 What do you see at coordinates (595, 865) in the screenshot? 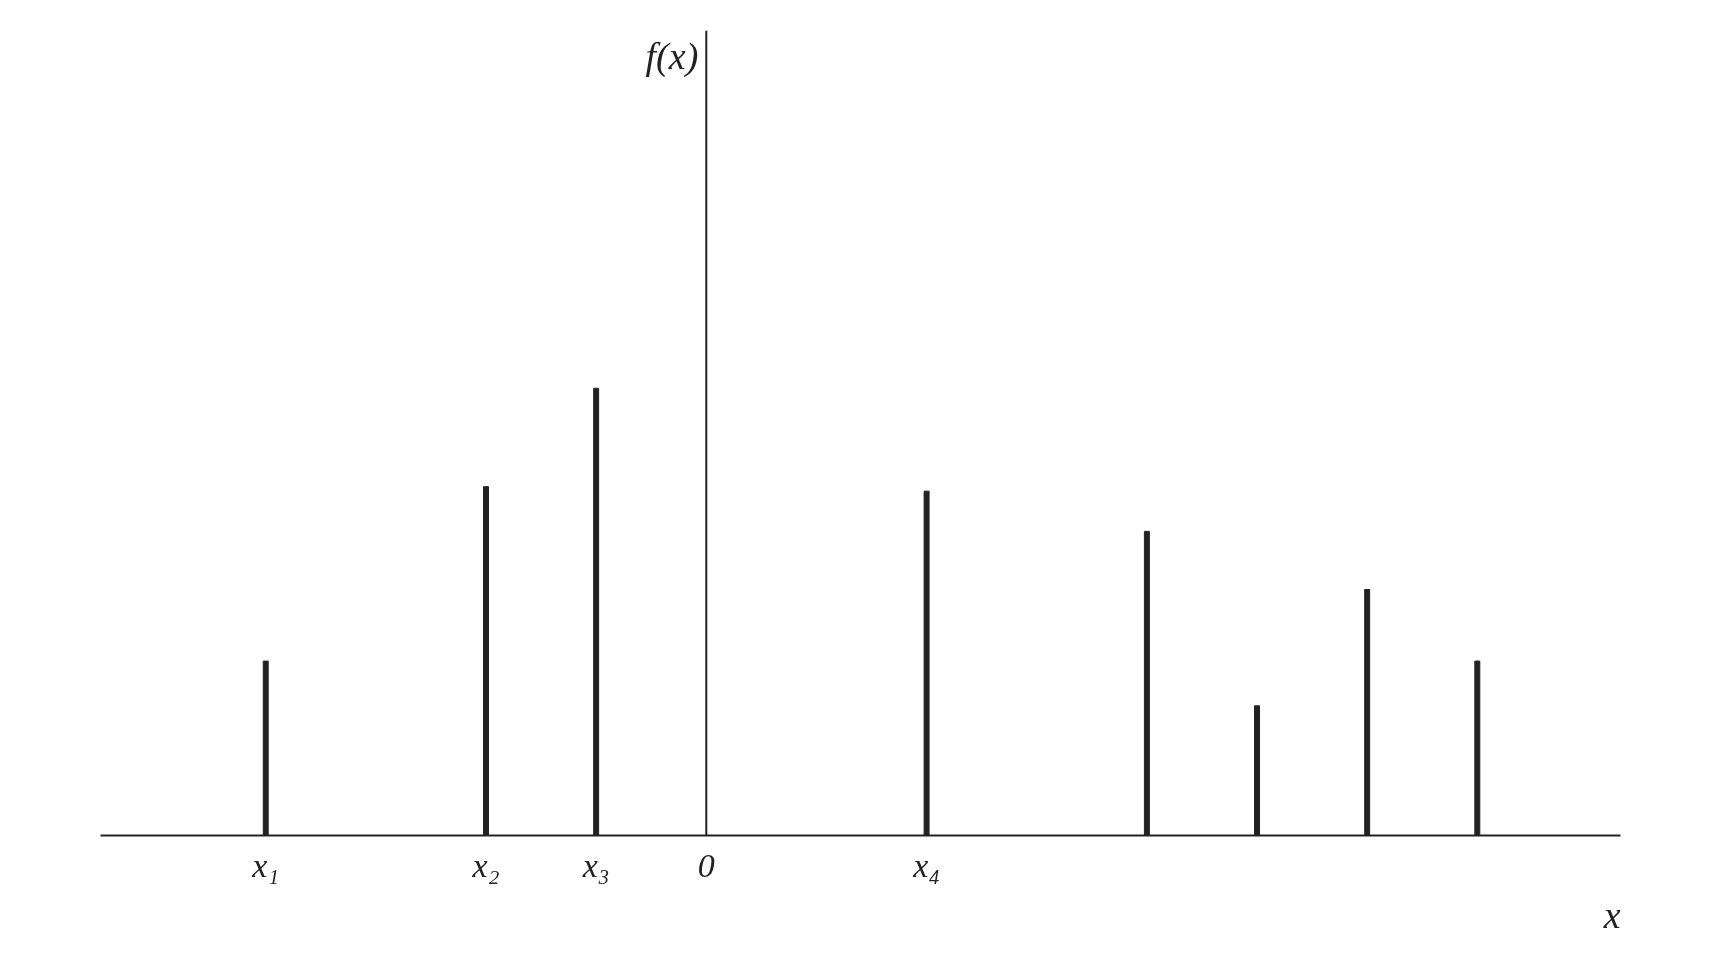
I see `x-tick-label: x₃` at bounding box center [595, 865].